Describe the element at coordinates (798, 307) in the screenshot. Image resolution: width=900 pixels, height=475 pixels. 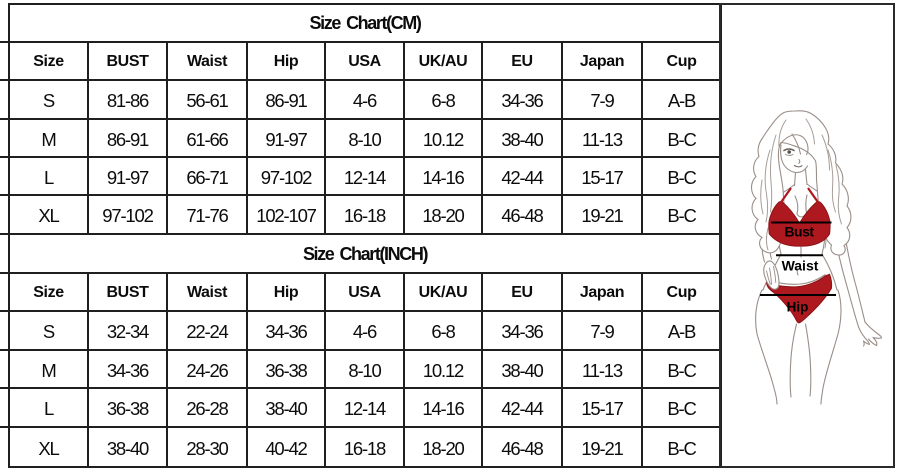
I see `svg-text: Hip` at that location.